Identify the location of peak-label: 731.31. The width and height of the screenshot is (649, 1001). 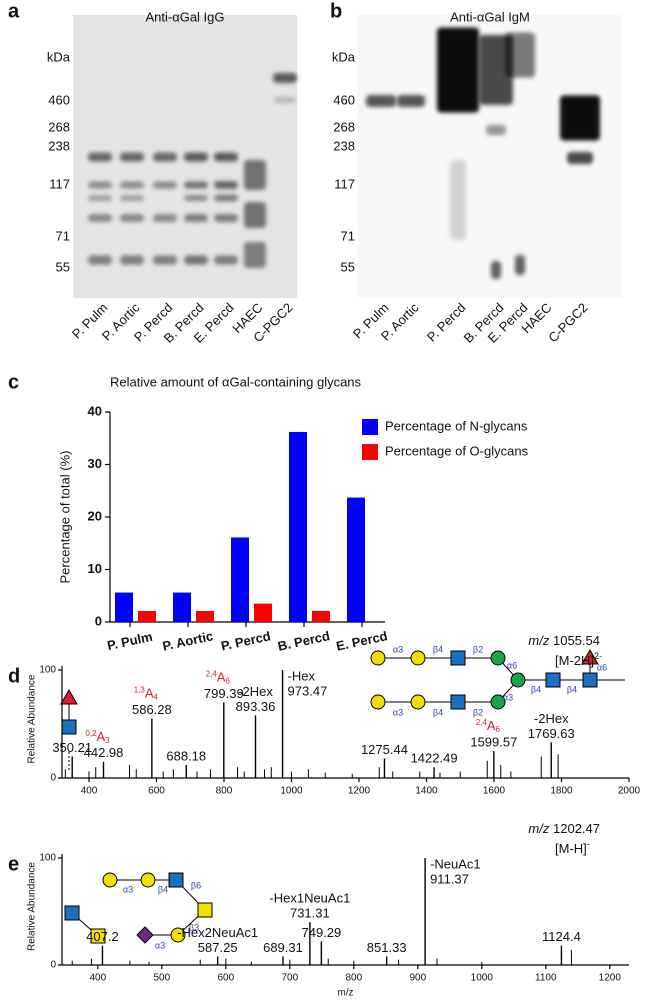
(310, 913).